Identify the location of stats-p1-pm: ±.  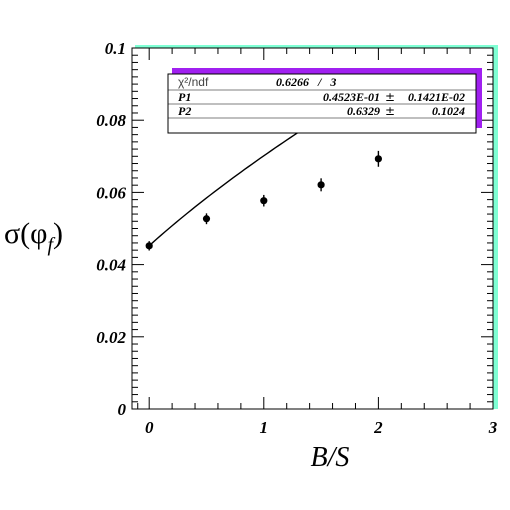
(390, 97).